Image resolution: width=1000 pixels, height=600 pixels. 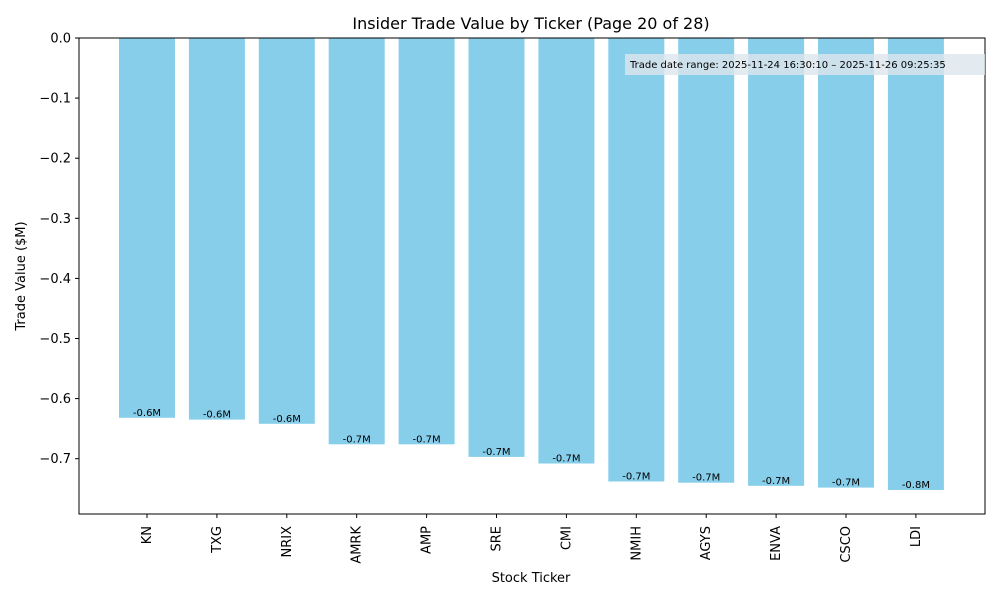 I want to click on bar-sre, so click(x=496, y=247).